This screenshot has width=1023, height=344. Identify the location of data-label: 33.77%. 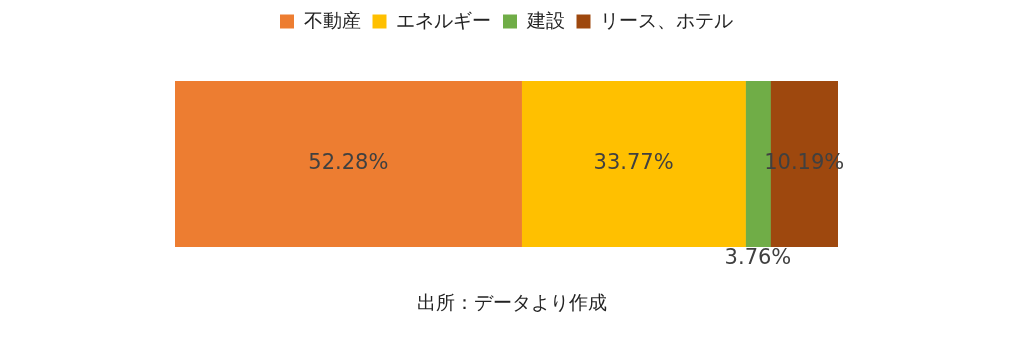
(633, 162).